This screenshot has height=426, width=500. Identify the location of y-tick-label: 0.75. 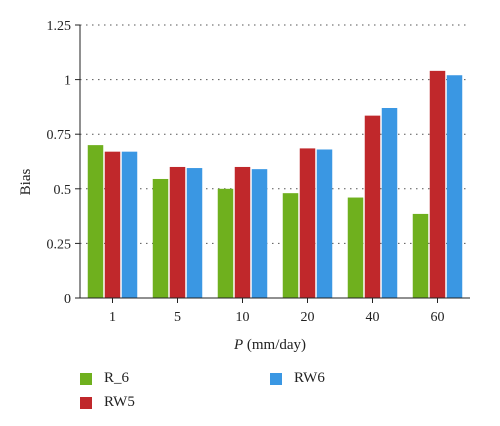
(59, 135).